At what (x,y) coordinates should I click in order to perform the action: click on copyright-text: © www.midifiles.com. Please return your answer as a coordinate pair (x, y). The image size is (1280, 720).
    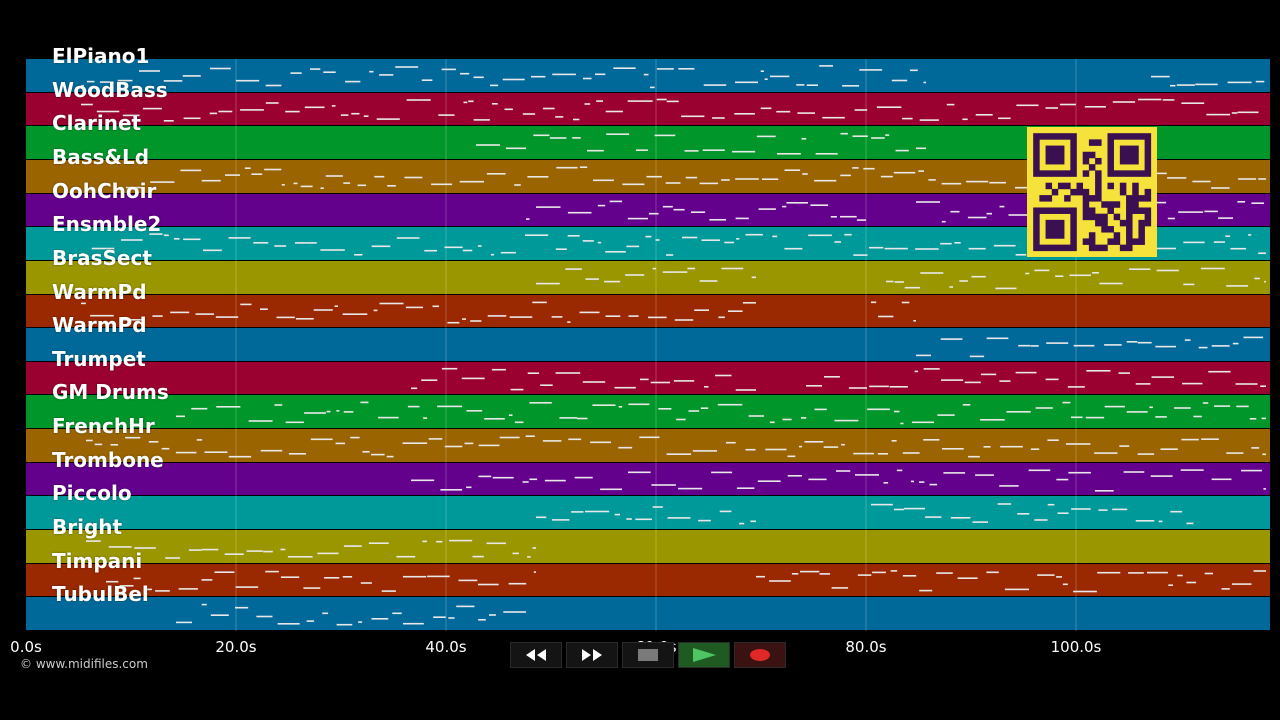
    Looking at the image, I should click on (84, 664).